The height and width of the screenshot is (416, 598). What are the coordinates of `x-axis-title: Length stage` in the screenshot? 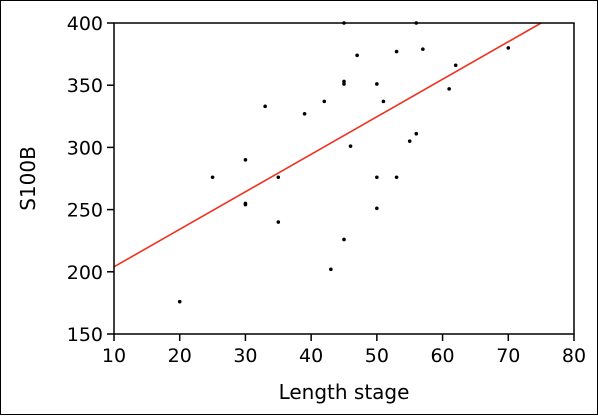 It's located at (344, 392).